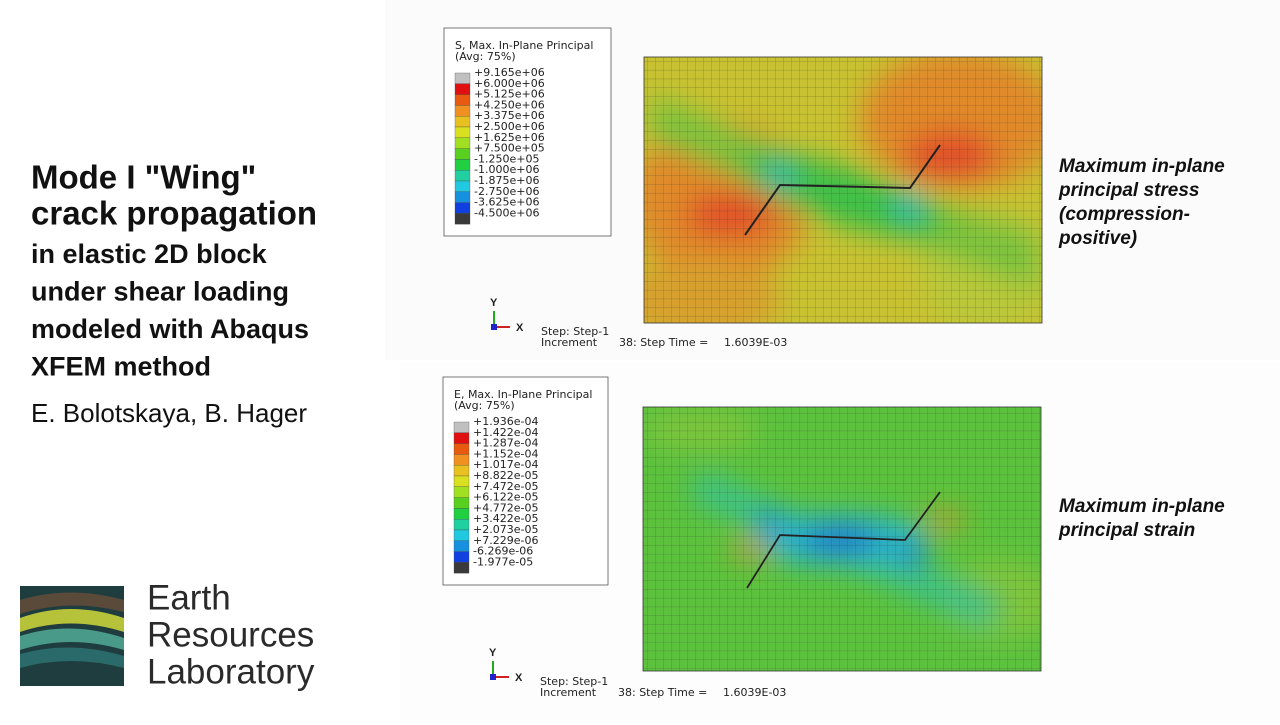 Image resolution: width=1280 pixels, height=725 pixels. What do you see at coordinates (506, 158) in the screenshot?
I see `legend-label: -1.250e+05` at bounding box center [506, 158].